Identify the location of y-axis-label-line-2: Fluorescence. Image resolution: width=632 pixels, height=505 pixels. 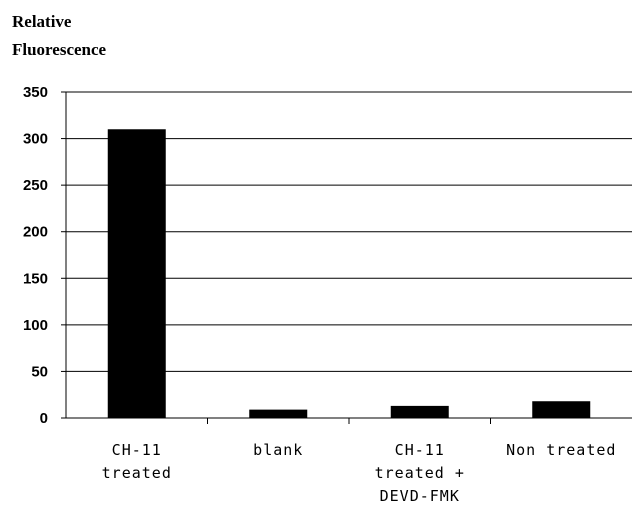
(59, 49).